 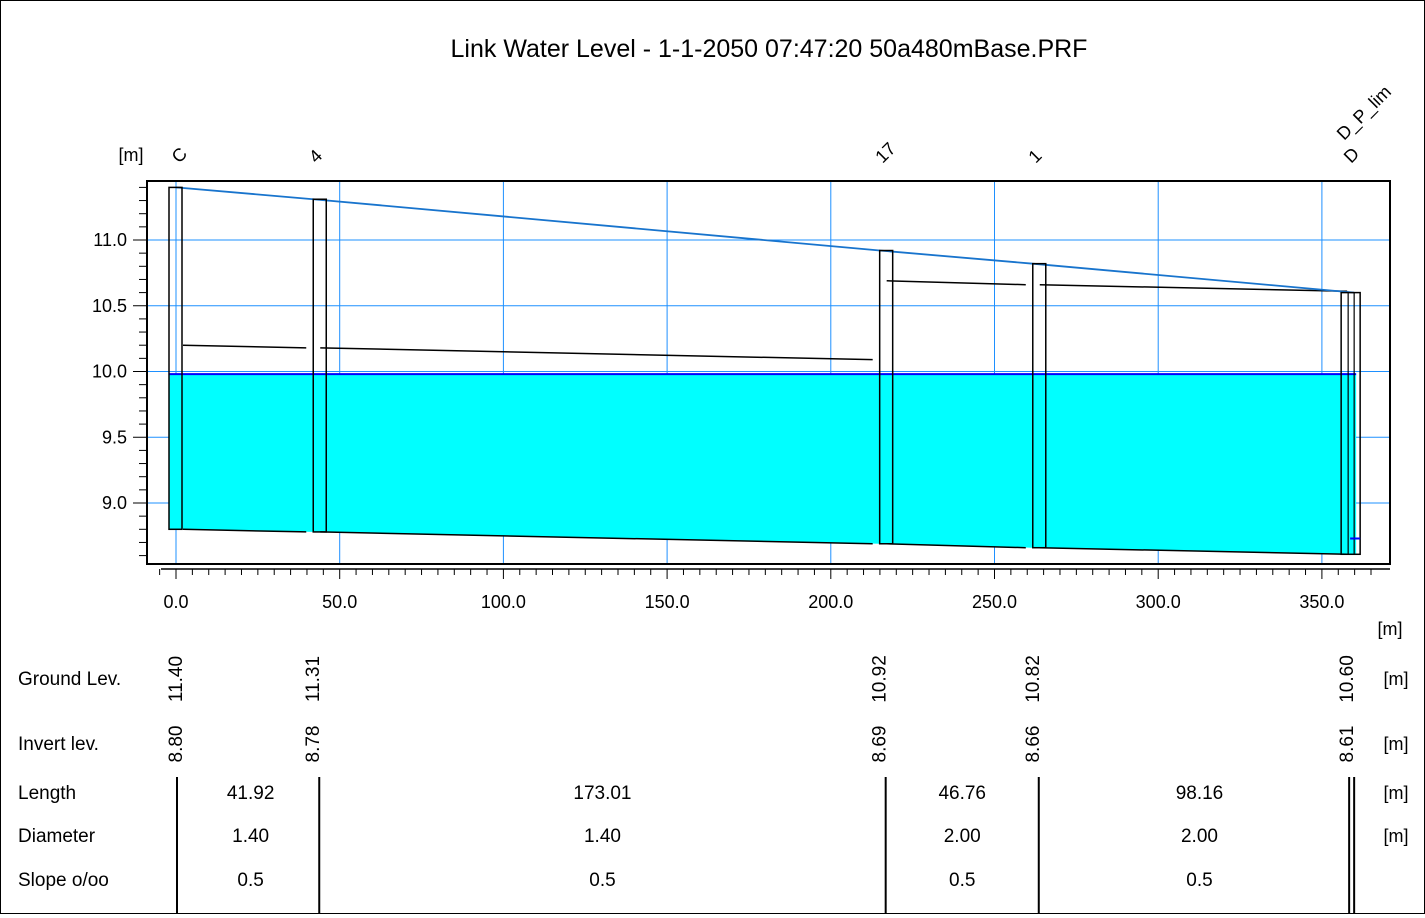 What do you see at coordinates (175, 358) in the screenshot?
I see `manhole-C` at bounding box center [175, 358].